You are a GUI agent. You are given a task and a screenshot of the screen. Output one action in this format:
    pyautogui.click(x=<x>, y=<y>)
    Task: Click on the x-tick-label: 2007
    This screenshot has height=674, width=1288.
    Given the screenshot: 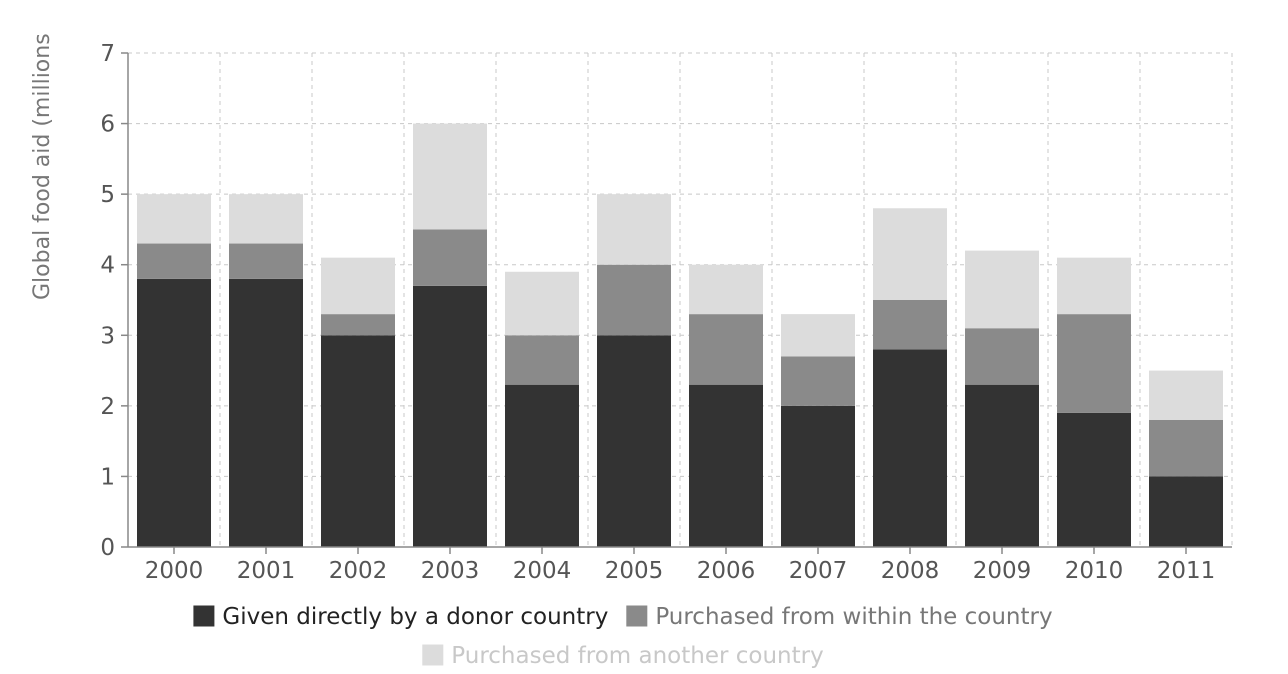 What is the action you would take?
    pyautogui.click(x=818, y=571)
    